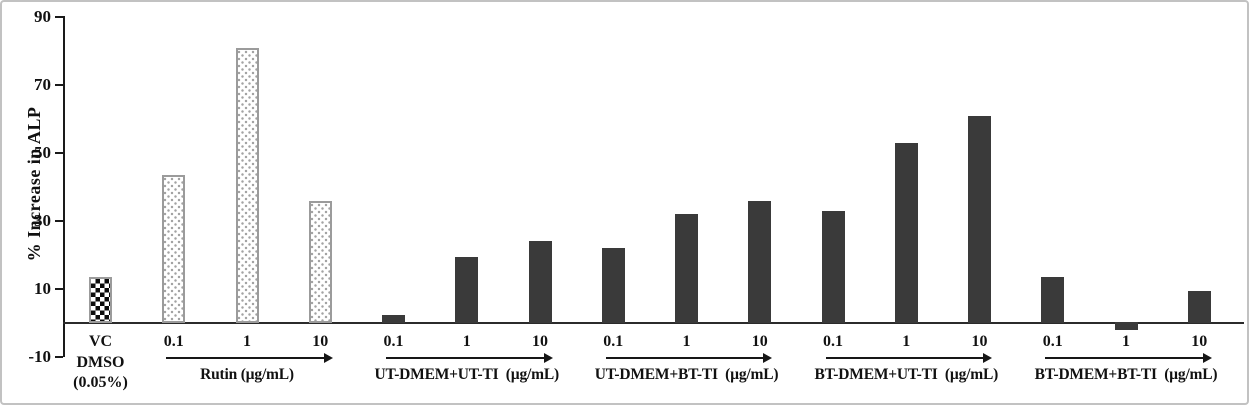 Image resolution: width=1249 pixels, height=405 pixels. I want to click on group-label: Rutin (µg/mL), so click(247, 374).